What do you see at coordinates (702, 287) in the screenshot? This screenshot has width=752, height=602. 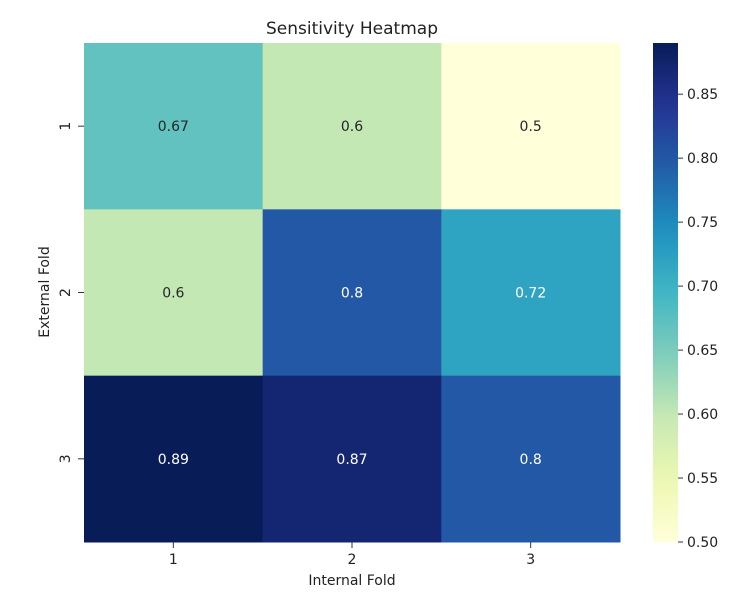 I see `colorbar-tick-label: 0.70` at bounding box center [702, 287].